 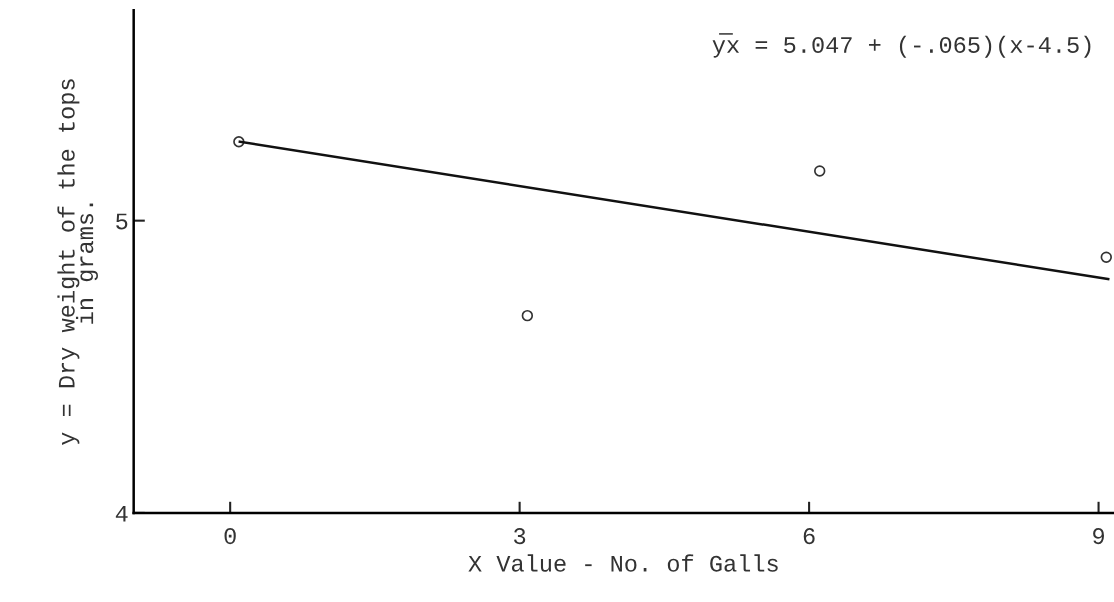 I want to click on y-tick-label: 5, so click(x=122, y=221).